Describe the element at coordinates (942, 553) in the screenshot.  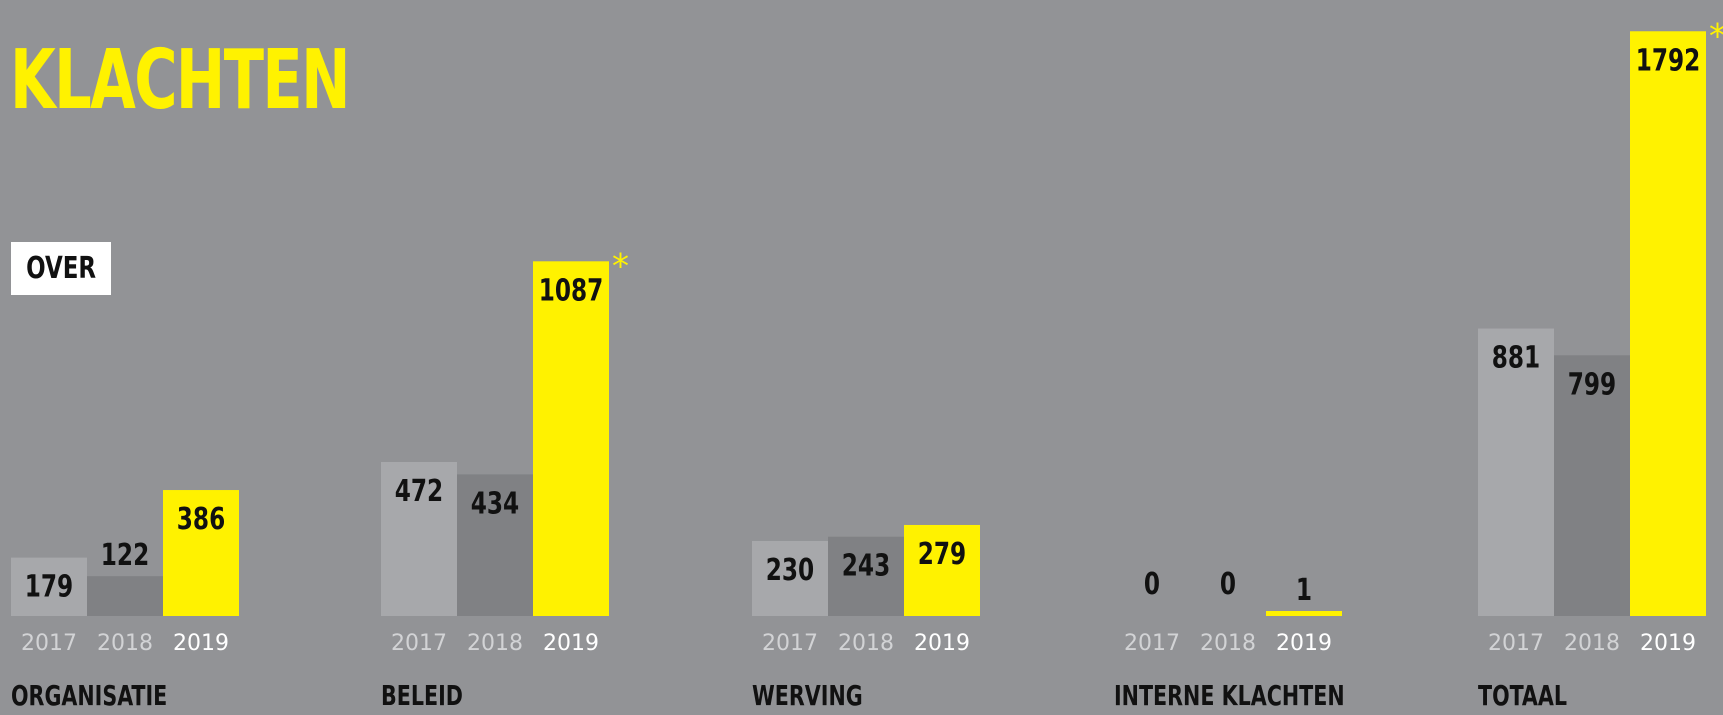
I see `bar-value-label: 279` at that location.